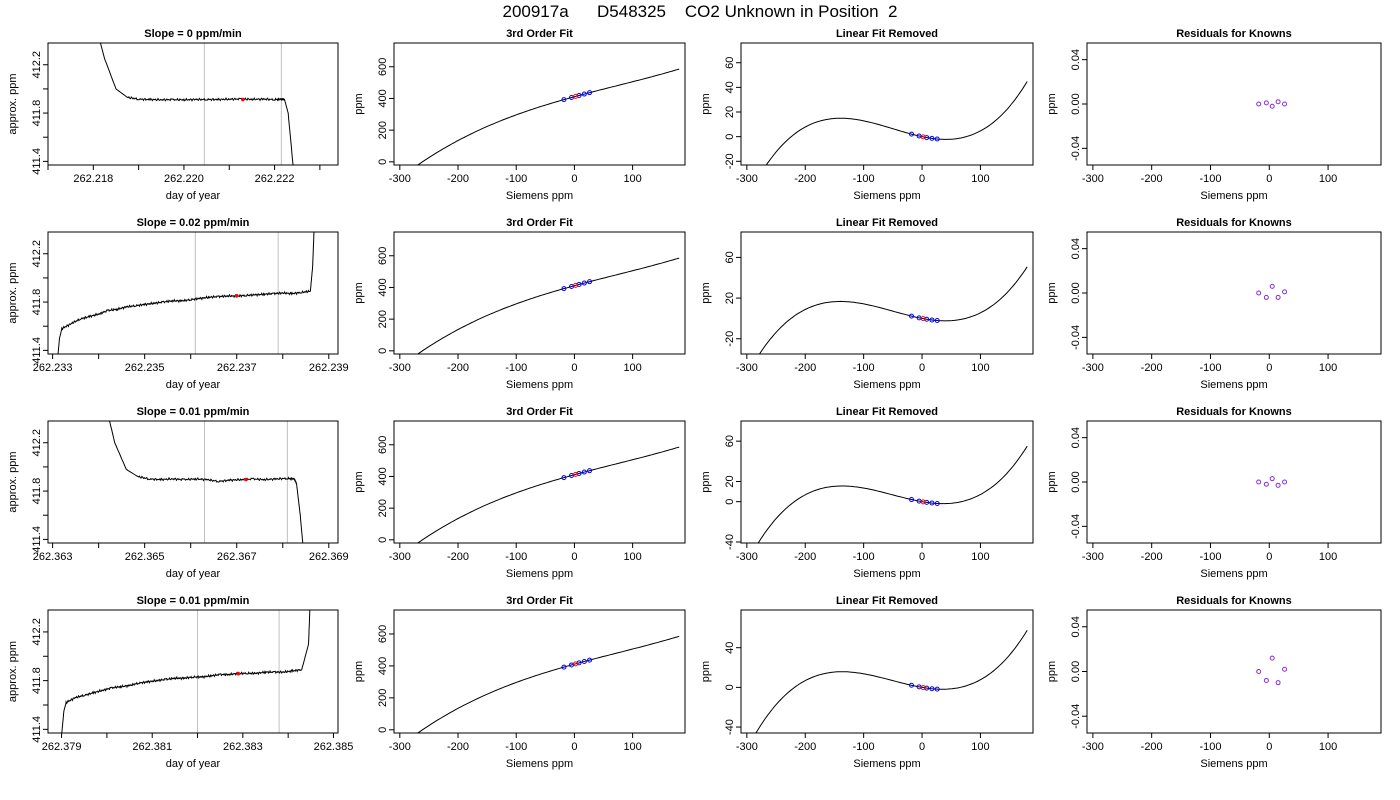 Image resolution: width=1400 pixels, height=800 pixels. What do you see at coordinates (1210, 368) in the screenshot?
I see `xtick-label-r2c4-2: -100` at bounding box center [1210, 368].